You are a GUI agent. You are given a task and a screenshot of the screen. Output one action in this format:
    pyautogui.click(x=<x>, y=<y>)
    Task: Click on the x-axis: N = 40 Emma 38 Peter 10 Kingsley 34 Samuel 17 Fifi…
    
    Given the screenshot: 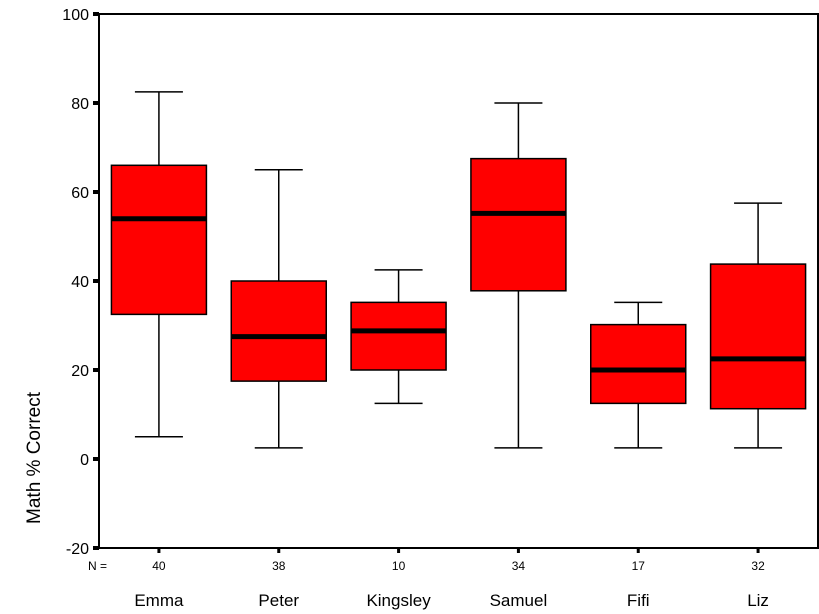 What is the action you would take?
    pyautogui.click(x=428, y=579)
    